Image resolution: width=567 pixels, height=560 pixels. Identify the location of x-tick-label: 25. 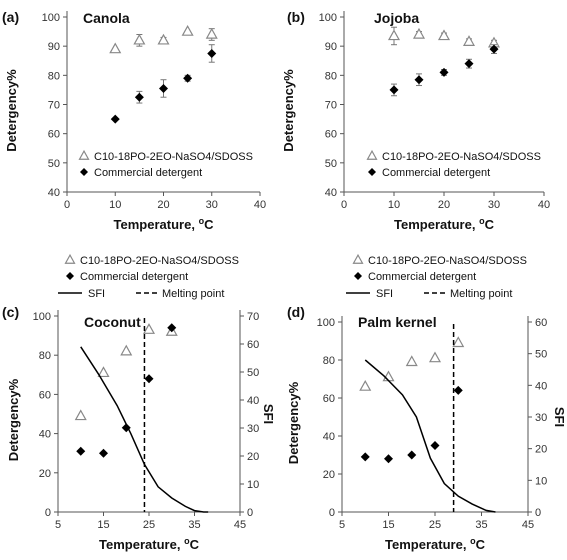
(435, 525).